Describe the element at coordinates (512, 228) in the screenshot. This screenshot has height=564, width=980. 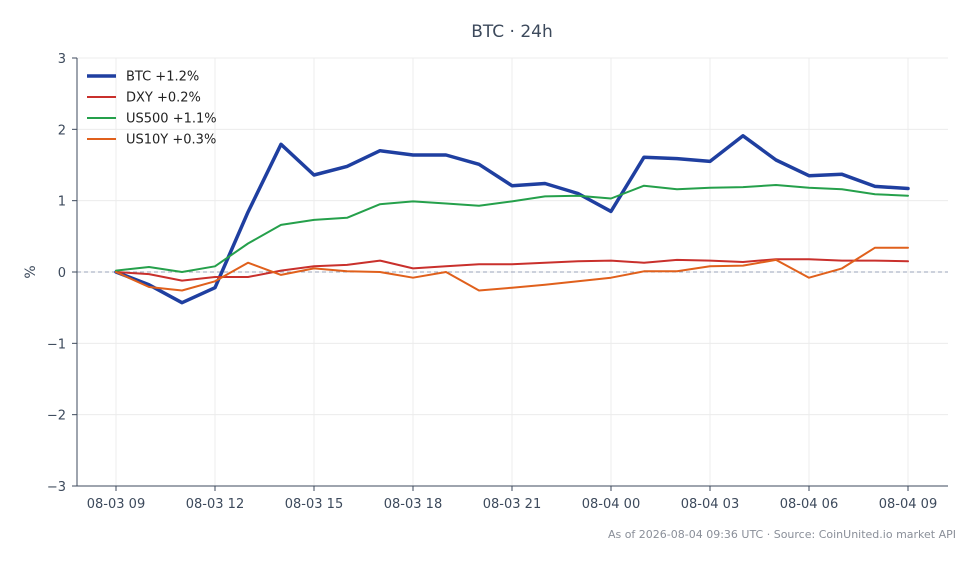
I see `series-line-us500` at that location.